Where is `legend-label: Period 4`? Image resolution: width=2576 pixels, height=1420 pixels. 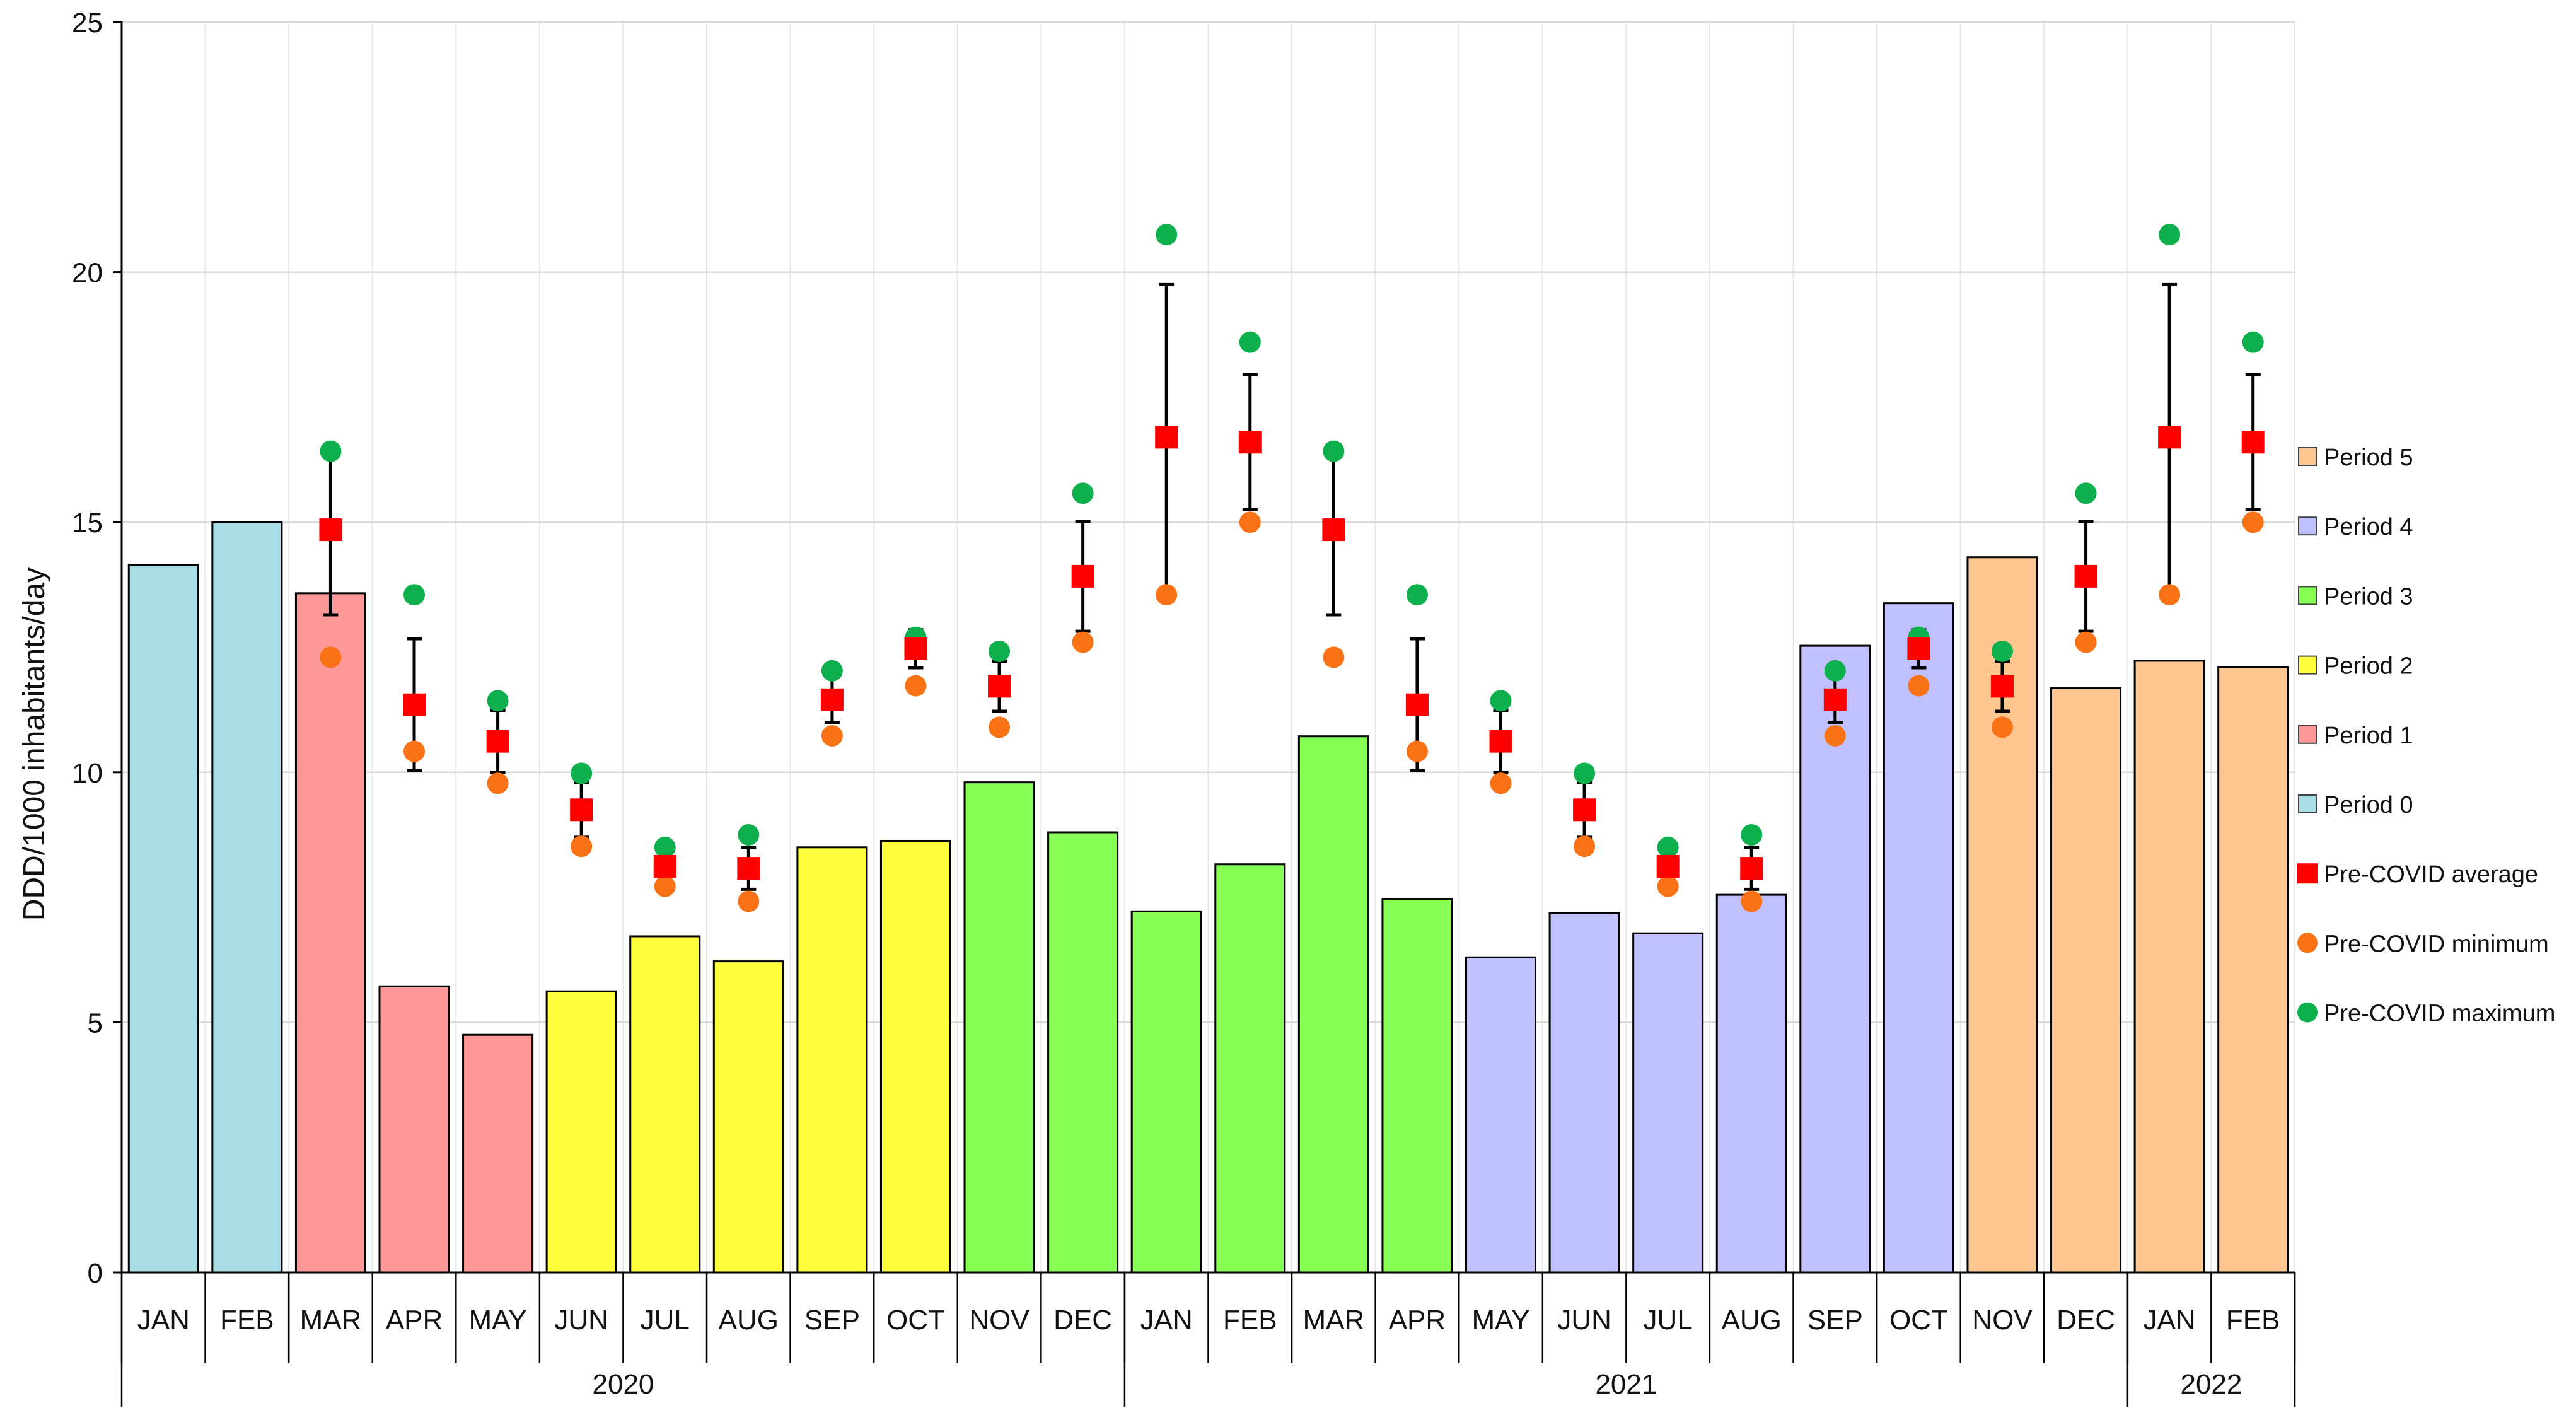
legend-label: Period 4 is located at coordinates (2368, 527).